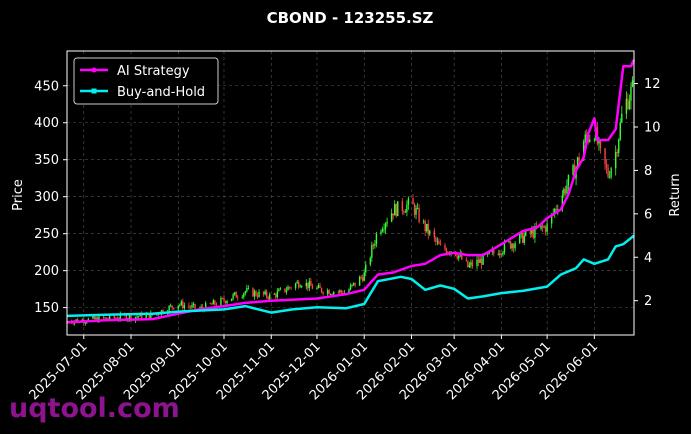 This screenshot has height=434, width=691. Describe the element at coordinates (350, 18) in the screenshot. I see `chart-title: CBOND - 123255.SZ` at that location.